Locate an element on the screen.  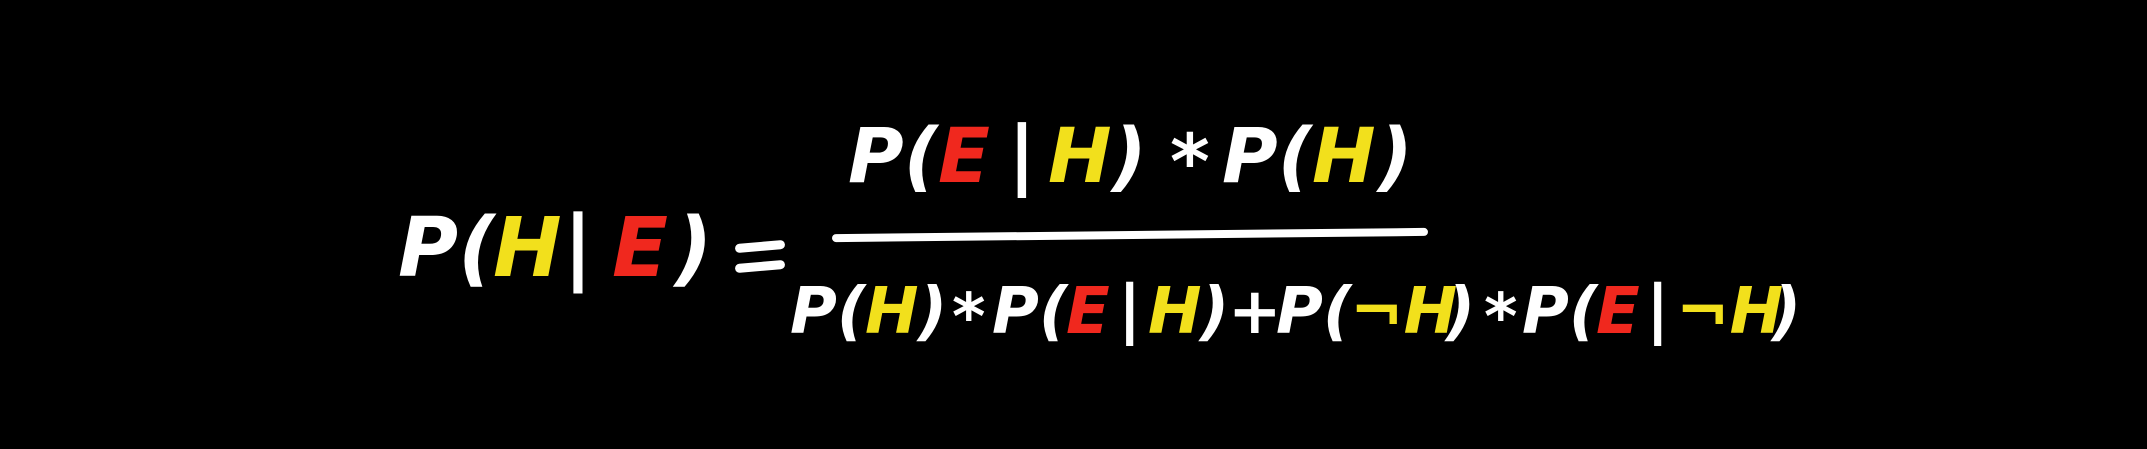
den-given-bar-2: | is located at coordinates (1658, 310).